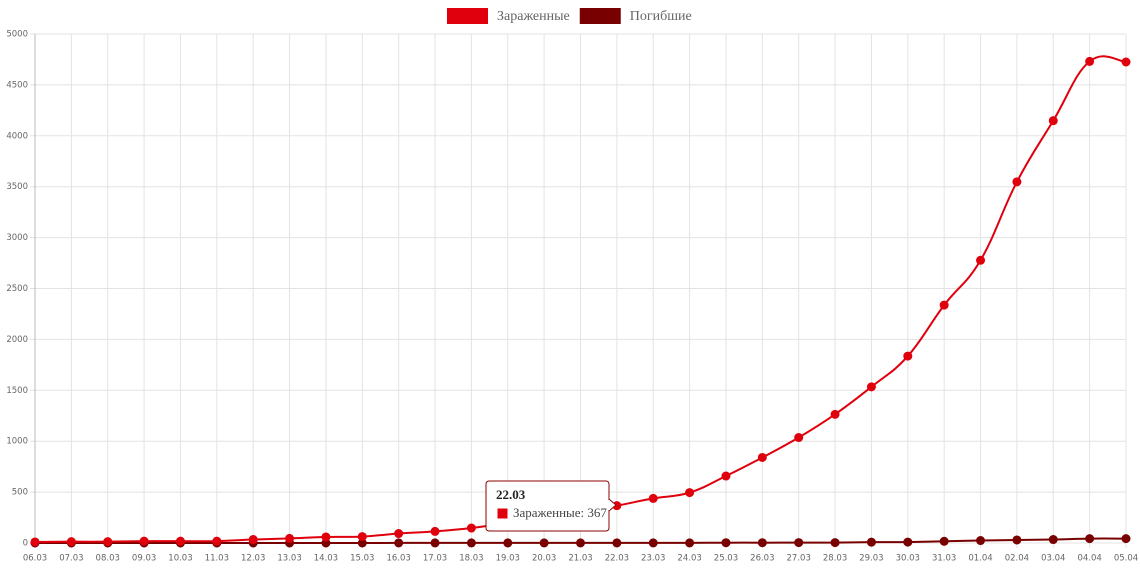 The image size is (1140, 570). I want to click on y-tick-label: 2500, so click(17, 289).